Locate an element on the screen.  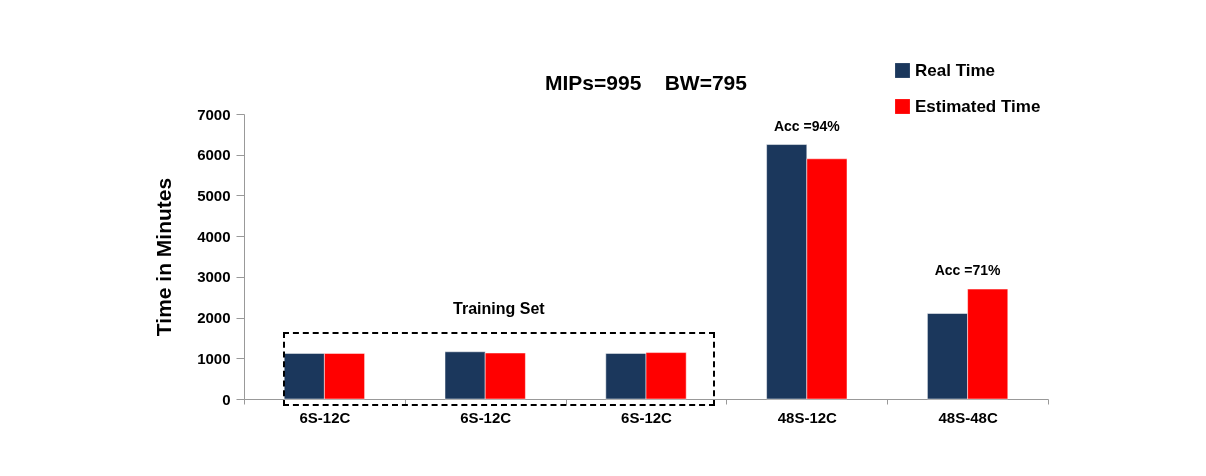
chart-title: MIPs=995 BW=795 is located at coordinates (646, 82).